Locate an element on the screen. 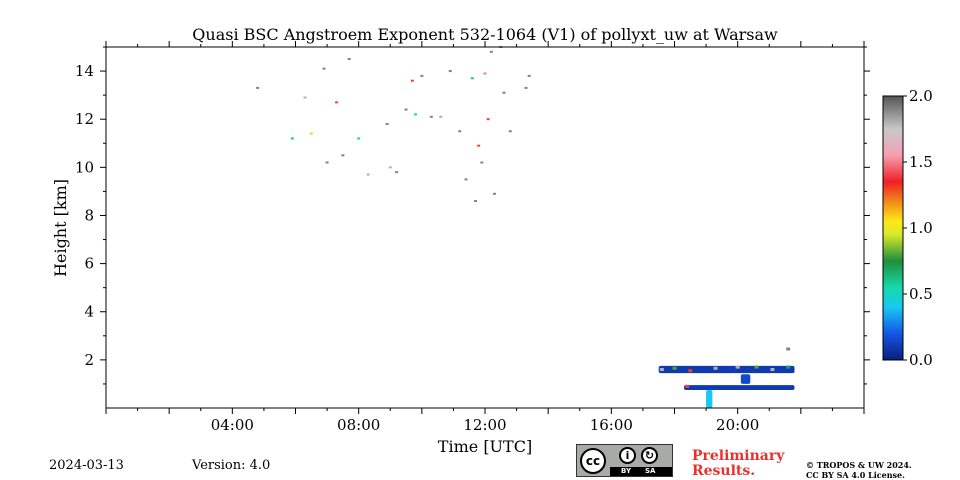  y-tick-label: 4 is located at coordinates (89, 312).